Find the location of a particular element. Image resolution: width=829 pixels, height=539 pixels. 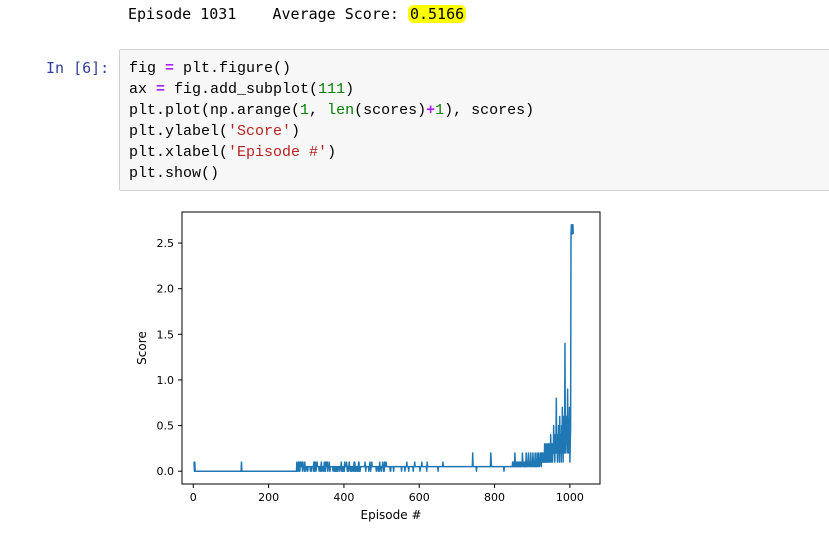

code-token: 111 is located at coordinates (332, 89).